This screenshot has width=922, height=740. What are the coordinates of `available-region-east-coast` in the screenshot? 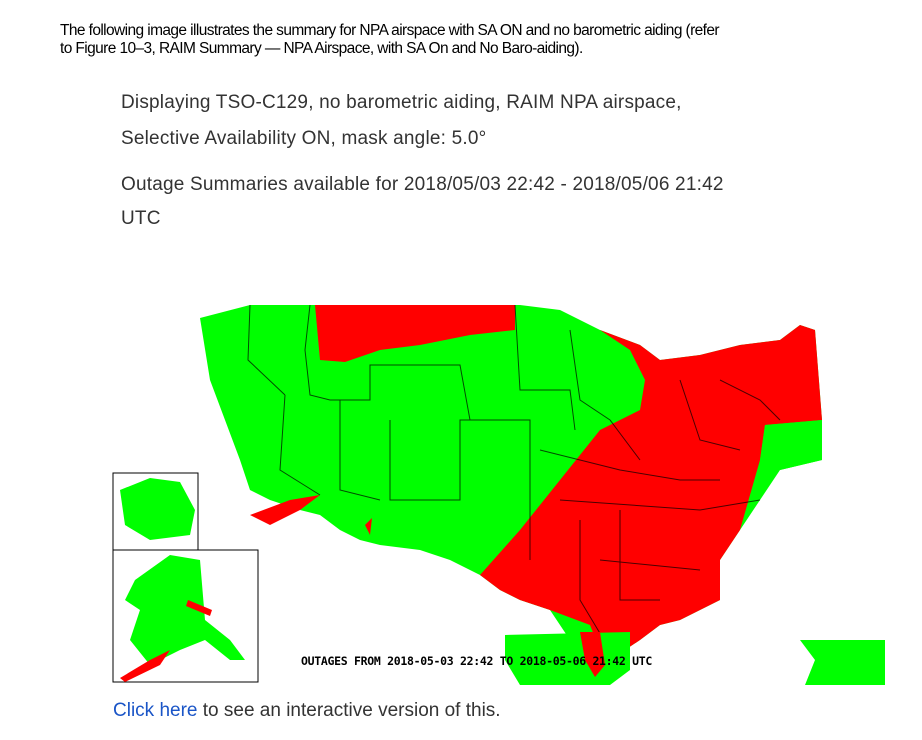 It's located at (791, 445).